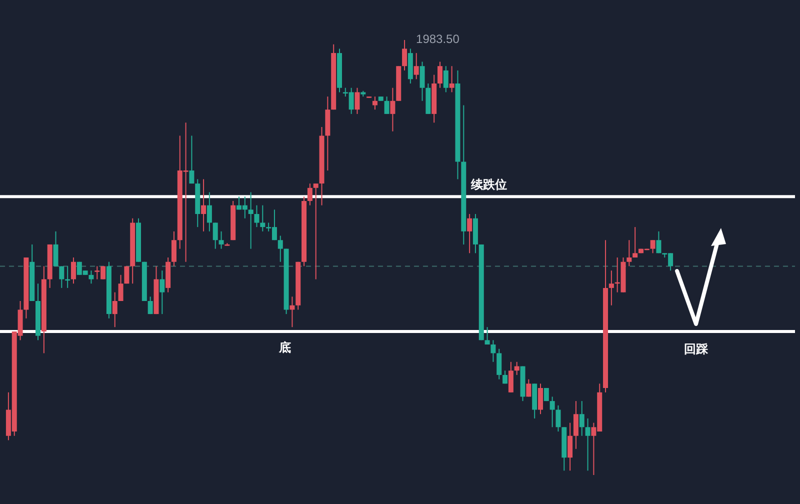  I want to click on annotation: 1983.50, so click(438, 39).